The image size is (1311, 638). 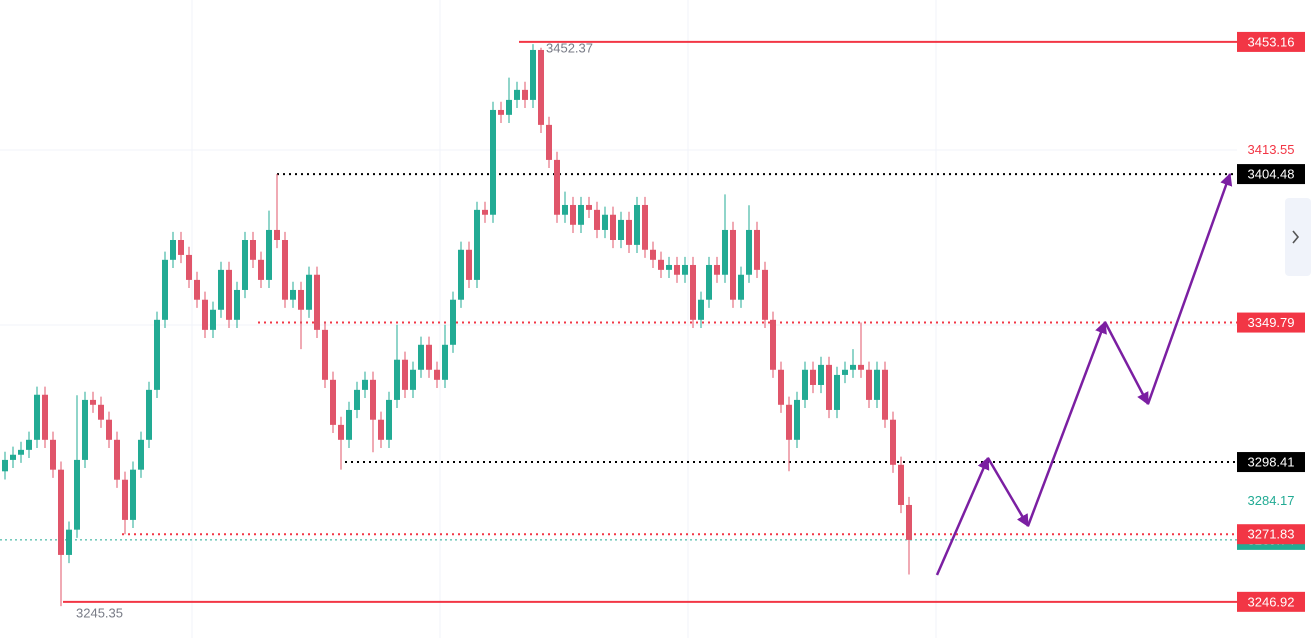 I want to click on price-label: 3298.41, so click(x=1271, y=461).